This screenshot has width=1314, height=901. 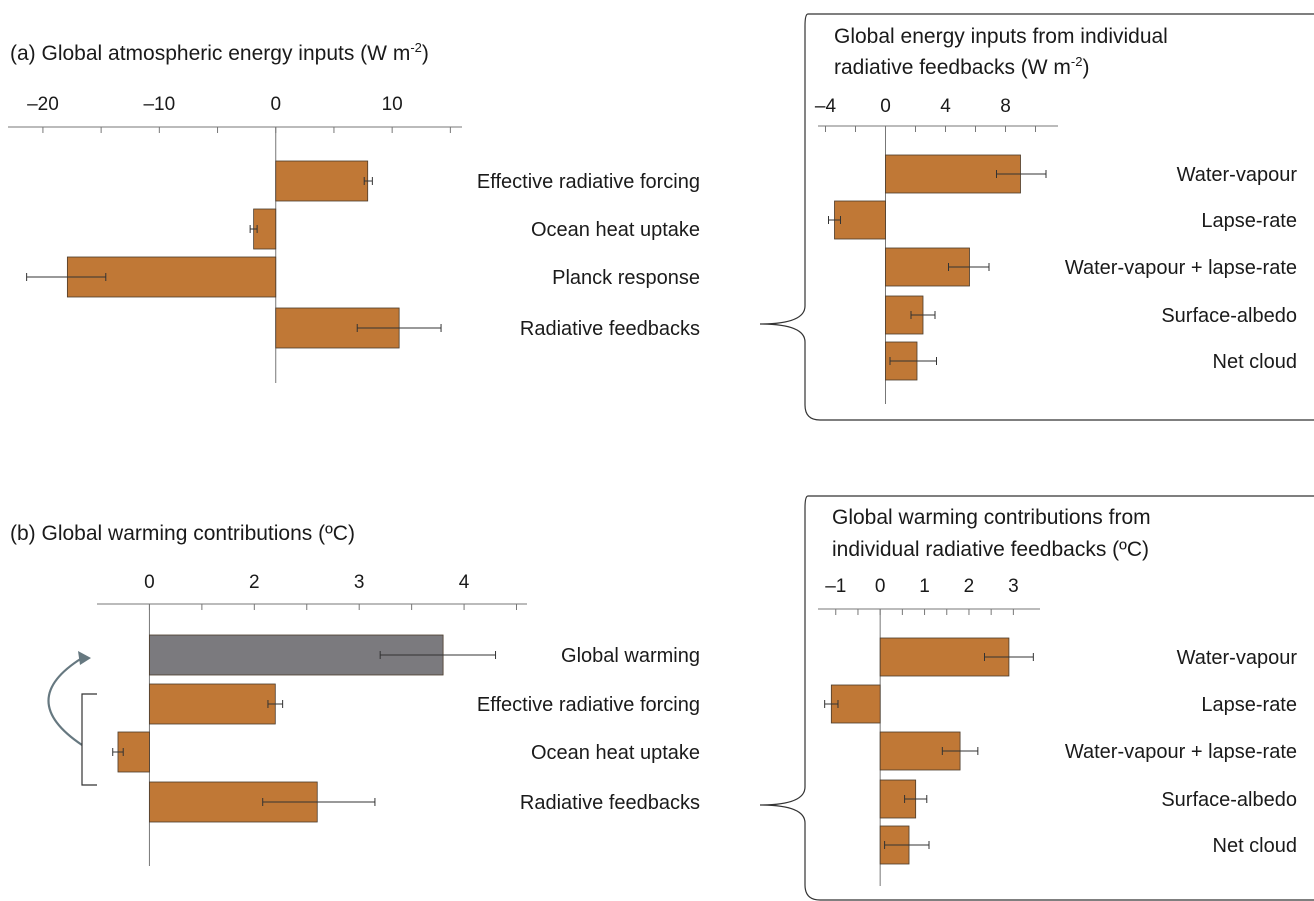 What do you see at coordinates (924, 586) in the screenshot?
I see `x-tick-label: 1` at bounding box center [924, 586].